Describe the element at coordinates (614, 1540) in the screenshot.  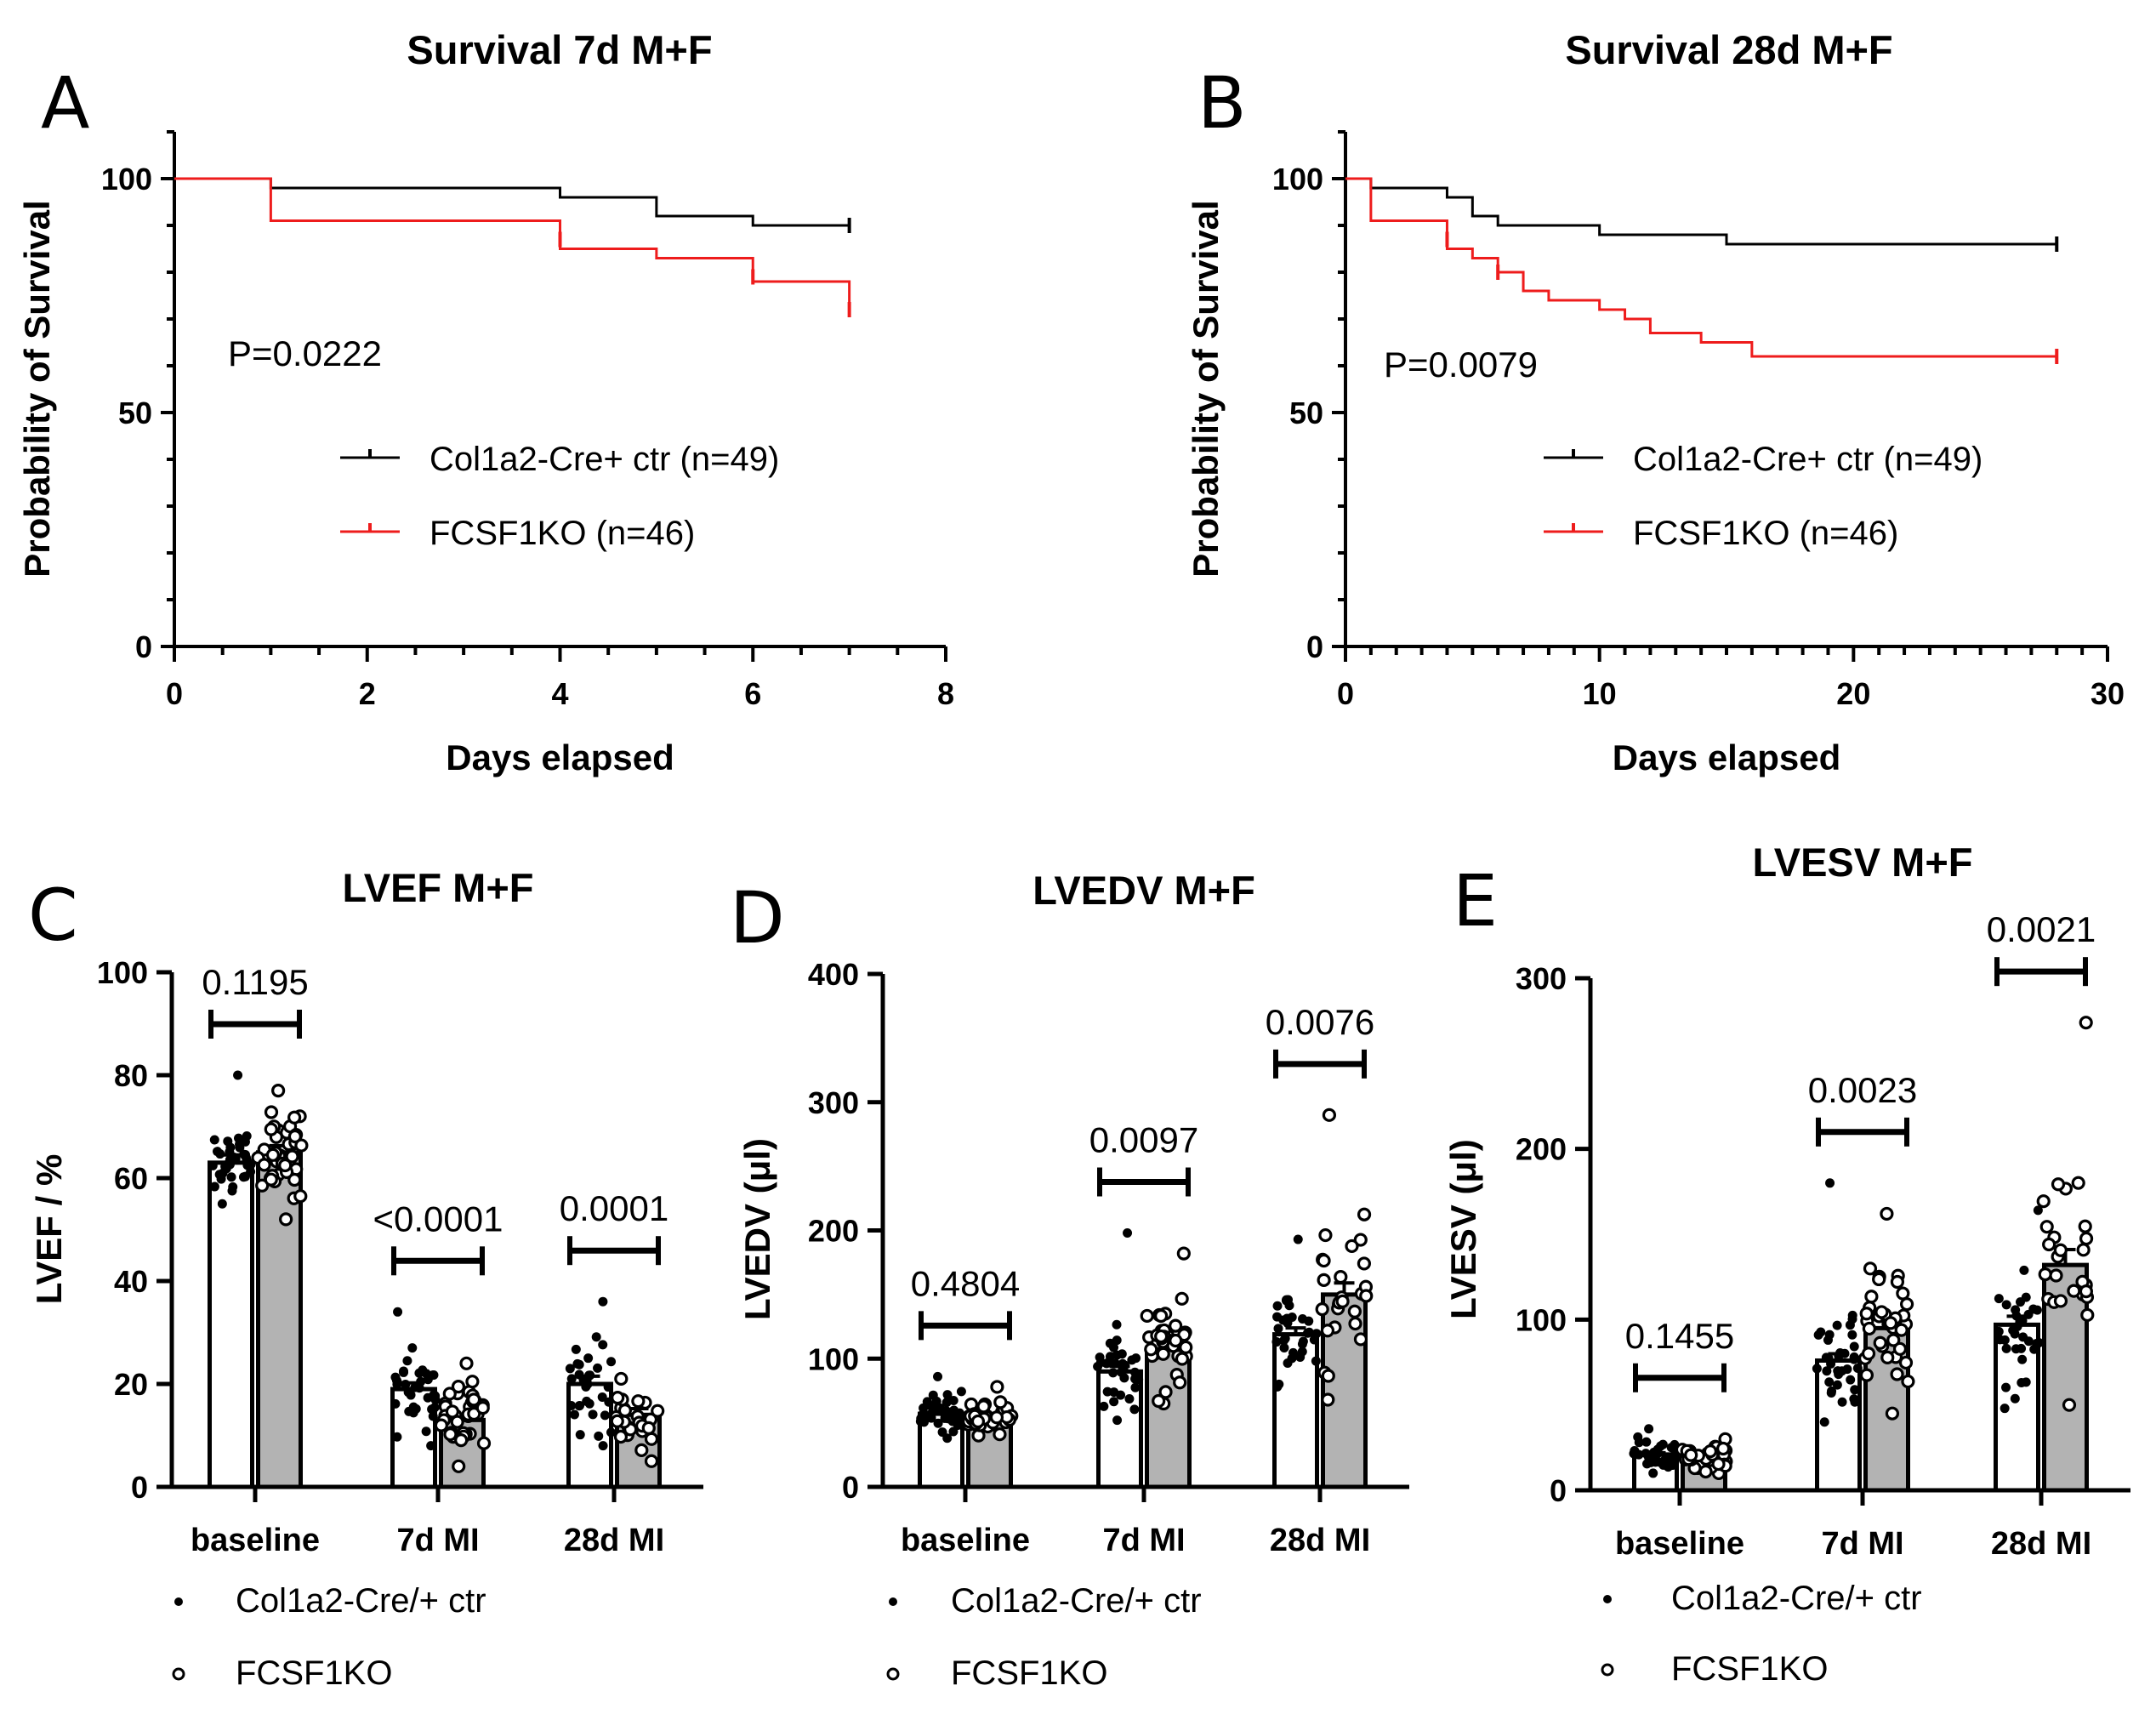
I see `category-label: 28d MI` at that location.